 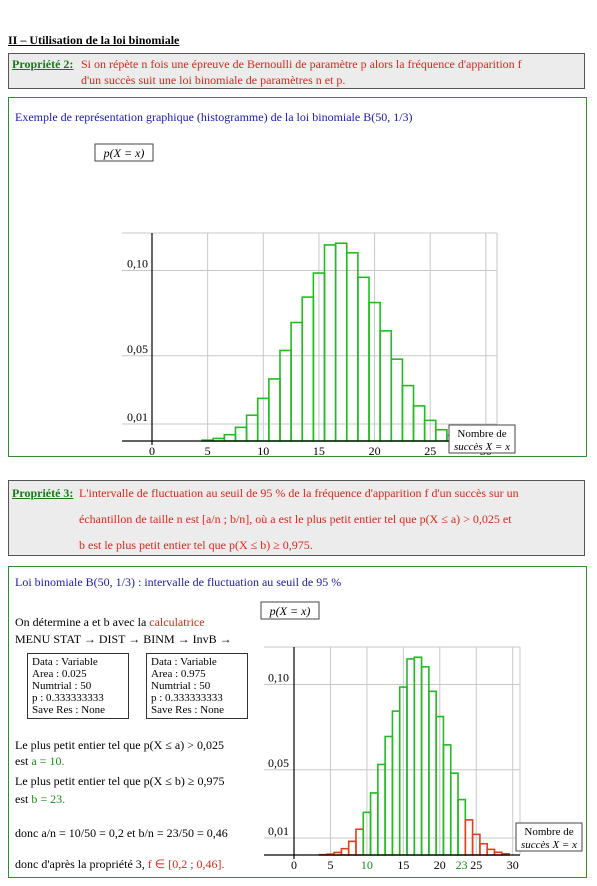 What do you see at coordinates (94, 40) in the screenshot?
I see `section-title: II – Utilisation de la loi binomiale` at bounding box center [94, 40].